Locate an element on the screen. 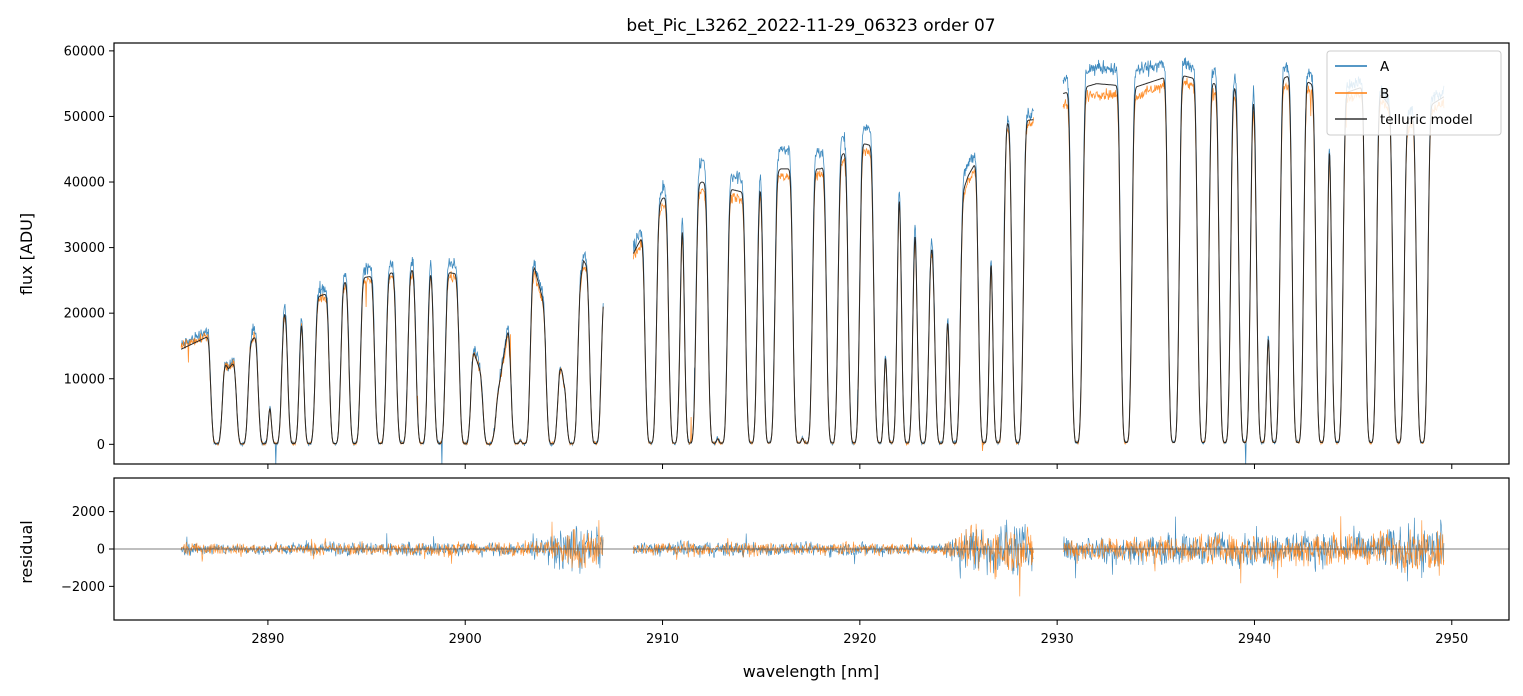 Image resolution: width=1523 pixels, height=696 pixels. residual-x-tick-label: 2910 is located at coordinates (662, 639).